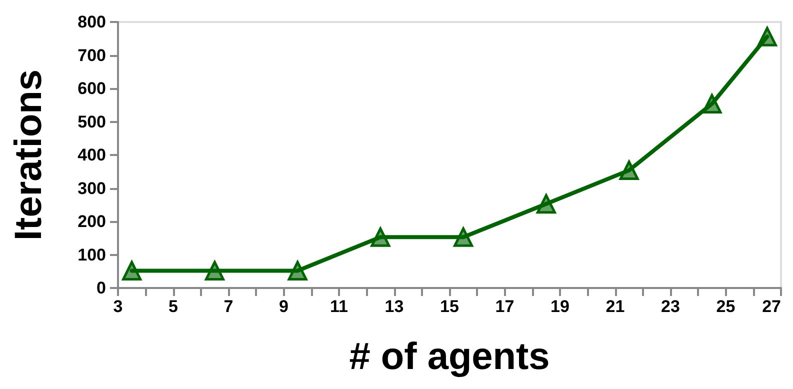 This screenshot has height=389, width=793. I want to click on x-tick-label: 13, so click(394, 306).